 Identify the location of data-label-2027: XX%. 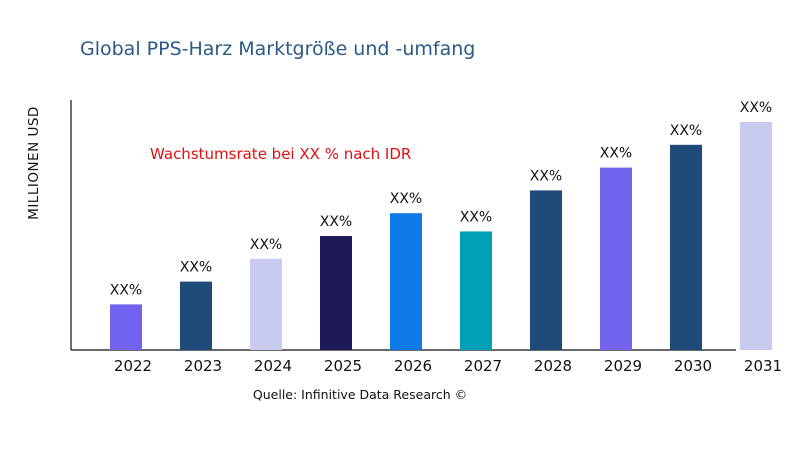
(476, 217).